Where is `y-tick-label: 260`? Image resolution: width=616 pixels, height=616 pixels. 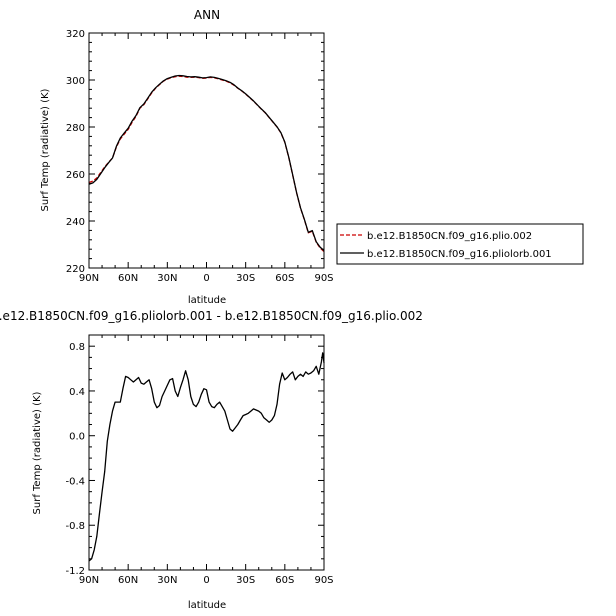
y-tick-label: 260 is located at coordinates (75, 175).